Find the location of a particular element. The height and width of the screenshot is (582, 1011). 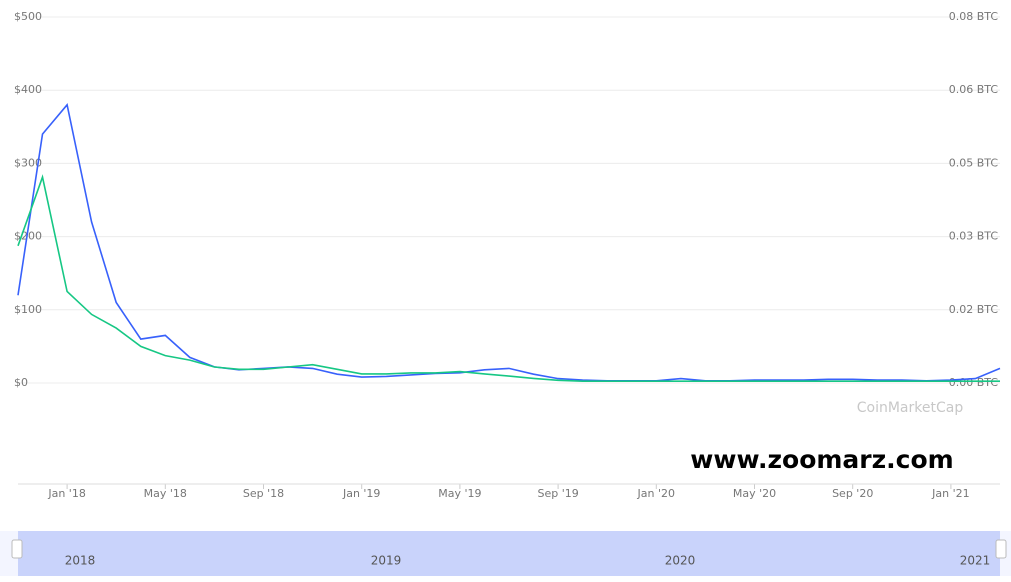

y-tick-label: $0 is located at coordinates (21, 382).